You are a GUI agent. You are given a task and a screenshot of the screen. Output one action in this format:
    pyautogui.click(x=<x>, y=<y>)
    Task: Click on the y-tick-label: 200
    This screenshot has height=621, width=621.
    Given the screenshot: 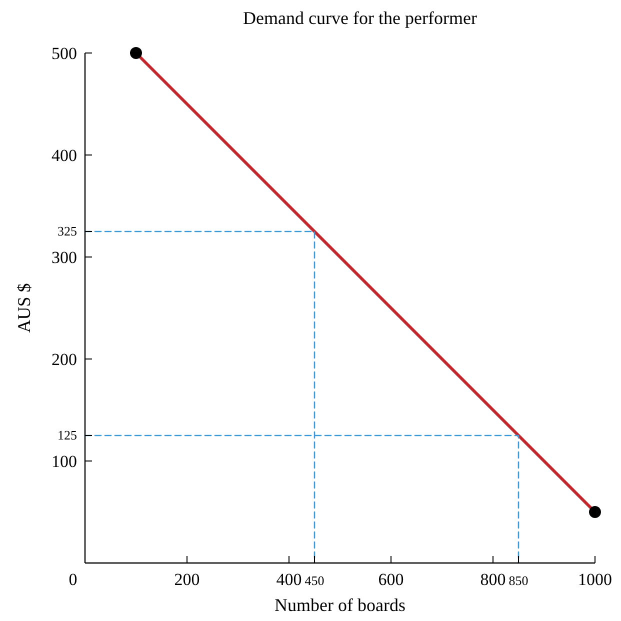 What is the action you would take?
    pyautogui.click(x=64, y=359)
    